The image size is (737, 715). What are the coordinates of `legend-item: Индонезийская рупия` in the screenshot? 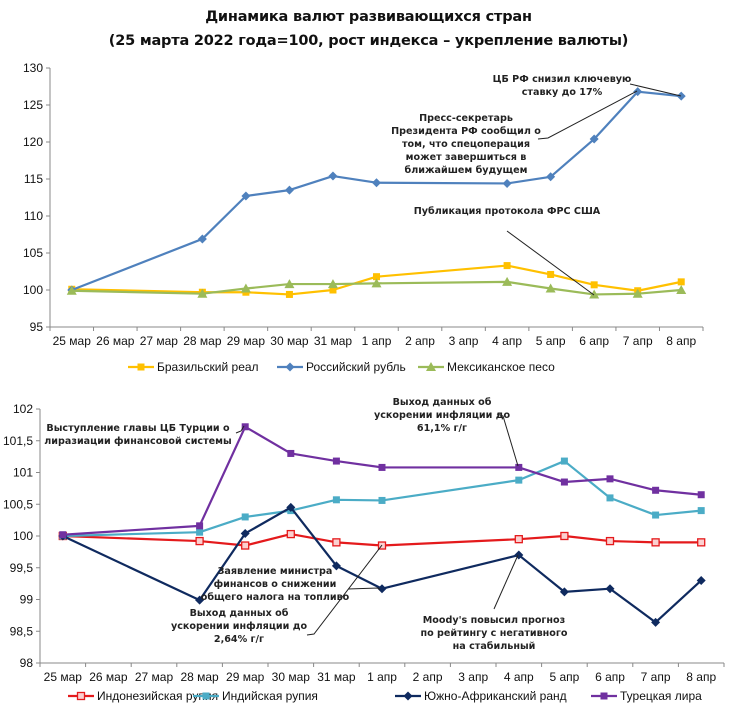 It's located at (143, 696).